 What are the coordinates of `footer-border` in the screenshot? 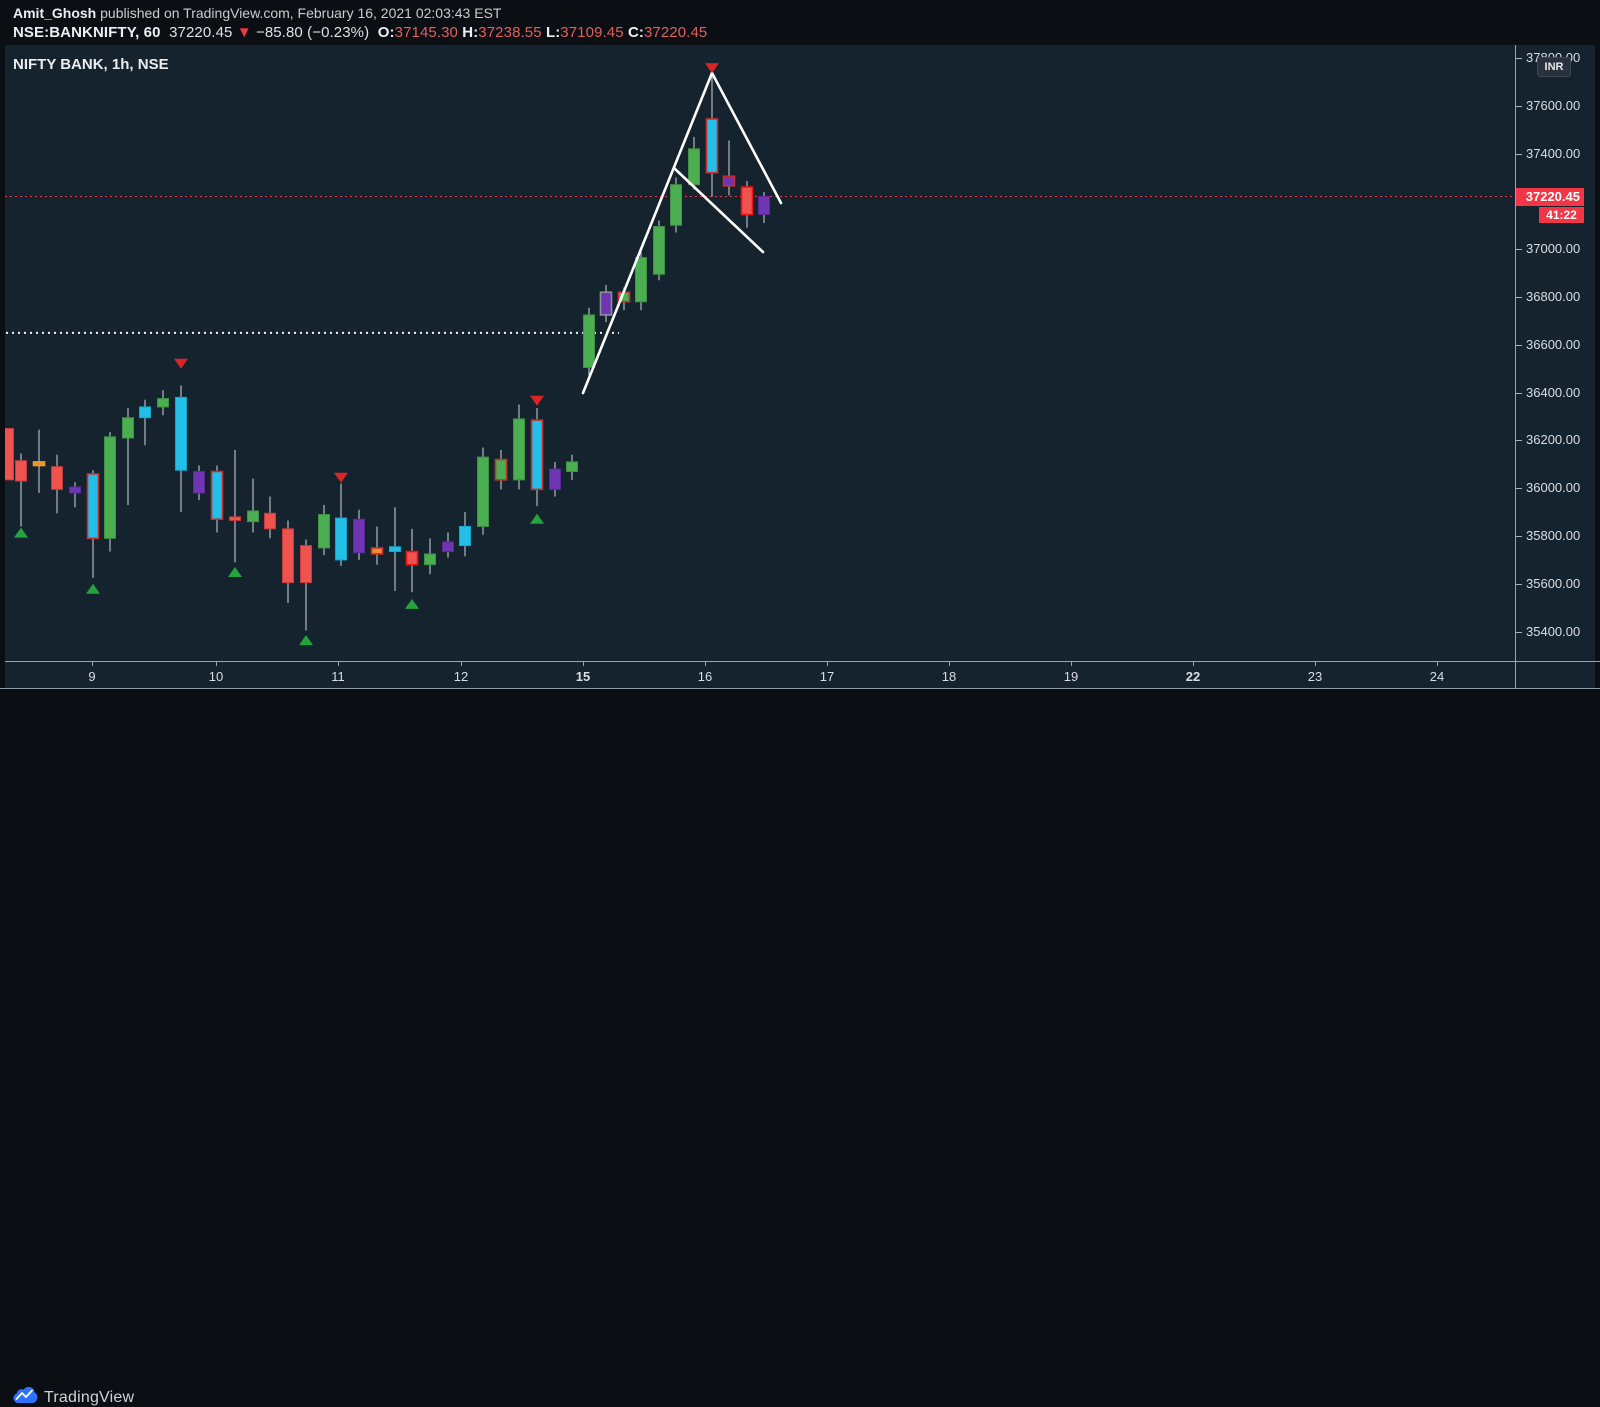 It's located at (800, 688).